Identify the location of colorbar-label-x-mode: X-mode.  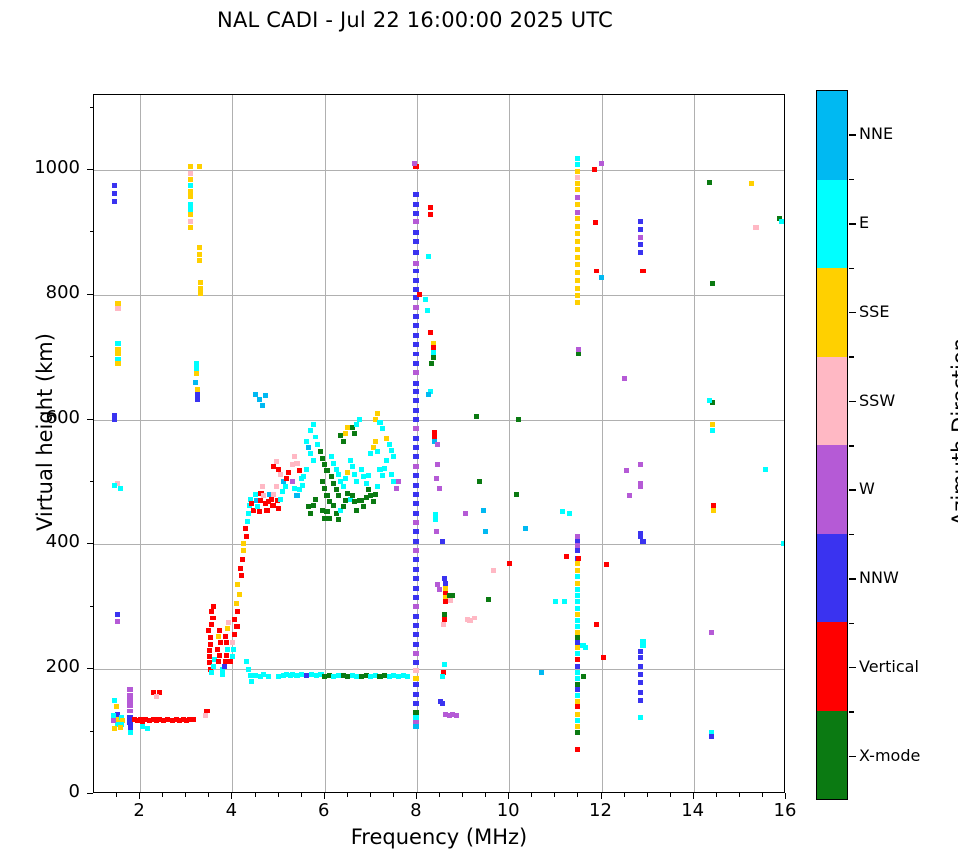
(890, 755).